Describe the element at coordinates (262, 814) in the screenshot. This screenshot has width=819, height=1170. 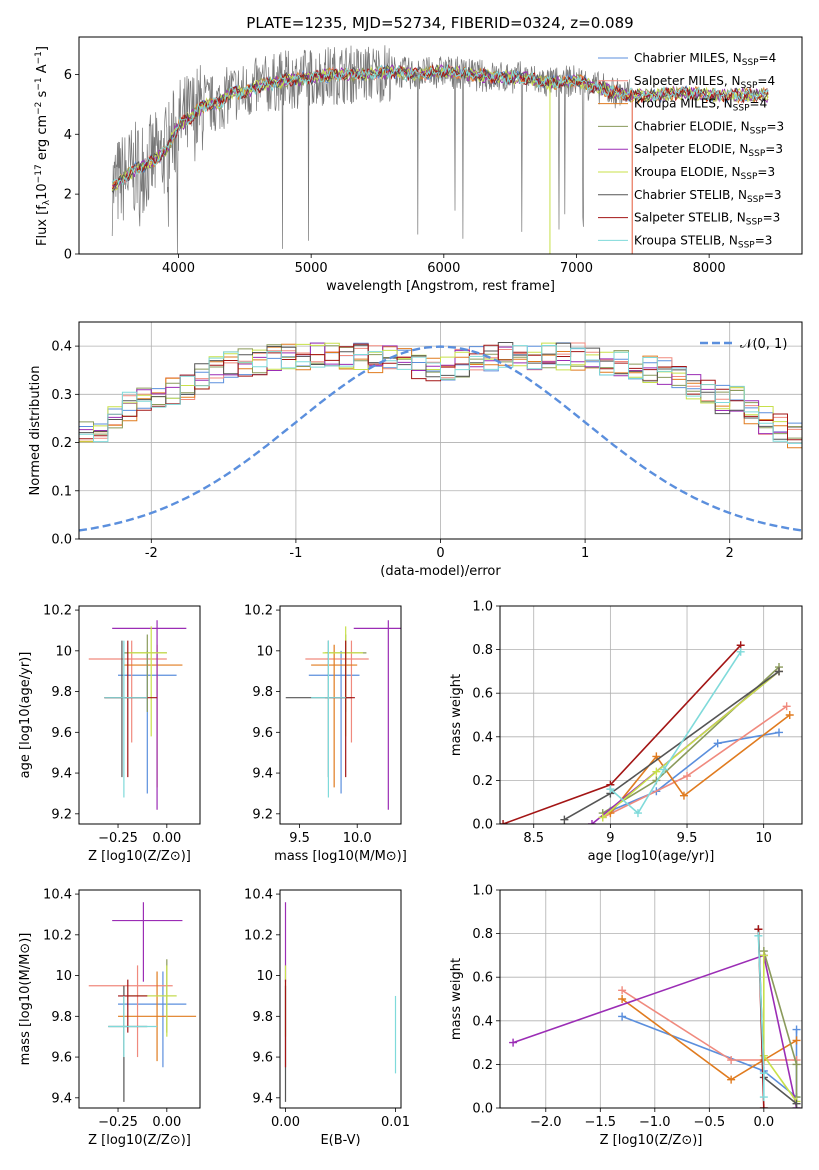
I see `y-tick-label: 9.2` at that location.